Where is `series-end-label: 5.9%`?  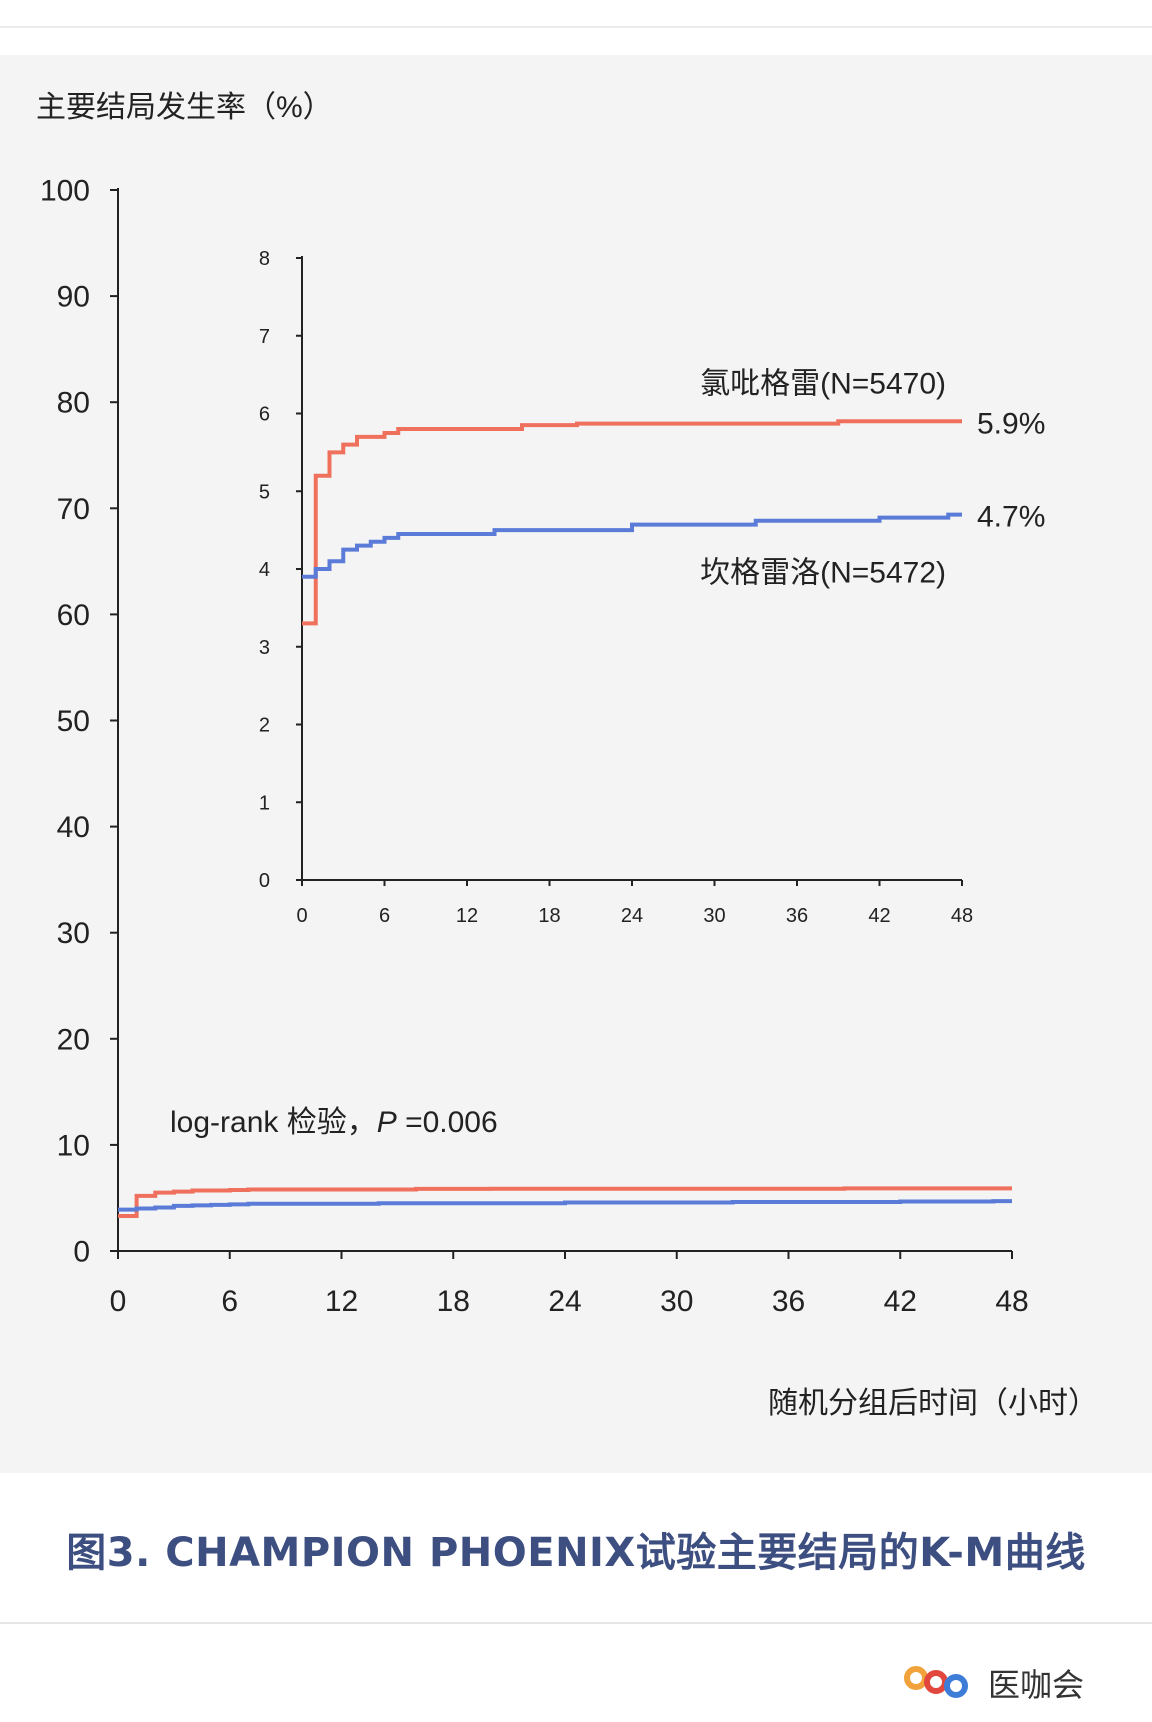
series-end-label: 5.9% is located at coordinates (1011, 423).